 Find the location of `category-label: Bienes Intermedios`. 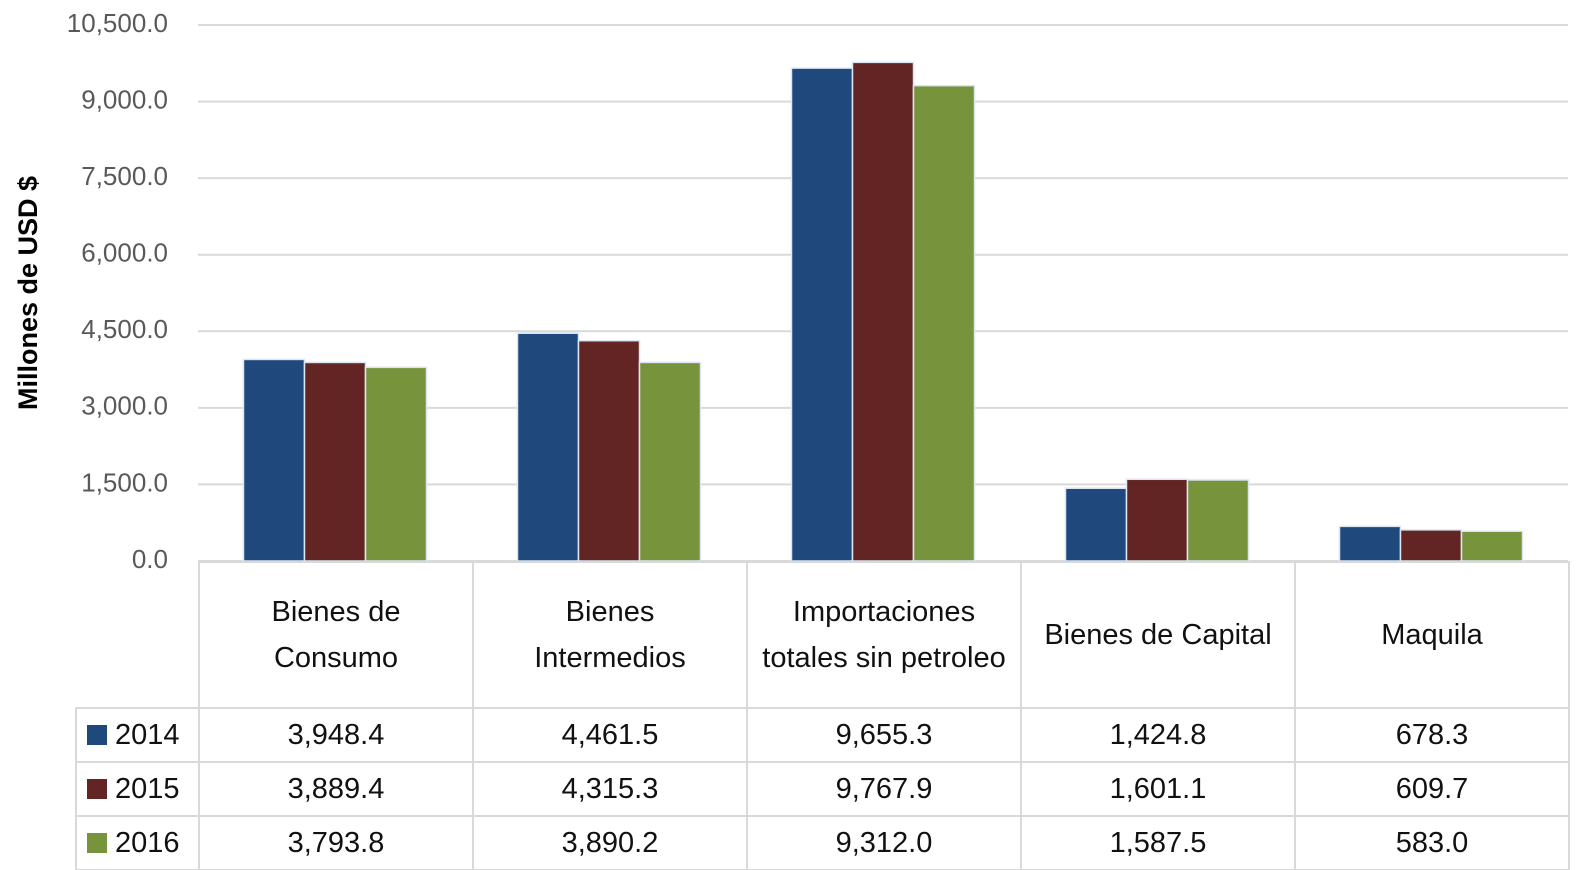

category-label: Bienes Intermedios is located at coordinates (610, 635).